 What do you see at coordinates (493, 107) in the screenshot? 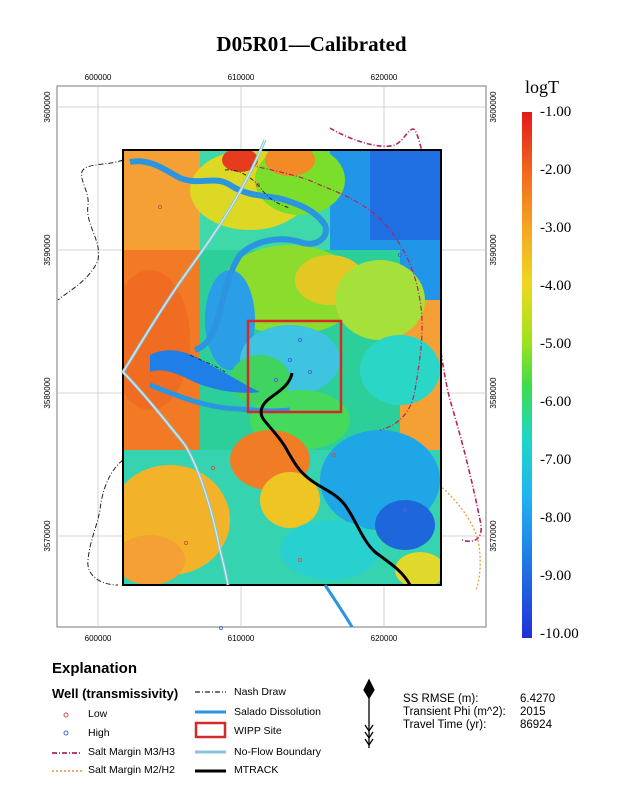
I see `y-tick-right-0: 3600000` at bounding box center [493, 107].